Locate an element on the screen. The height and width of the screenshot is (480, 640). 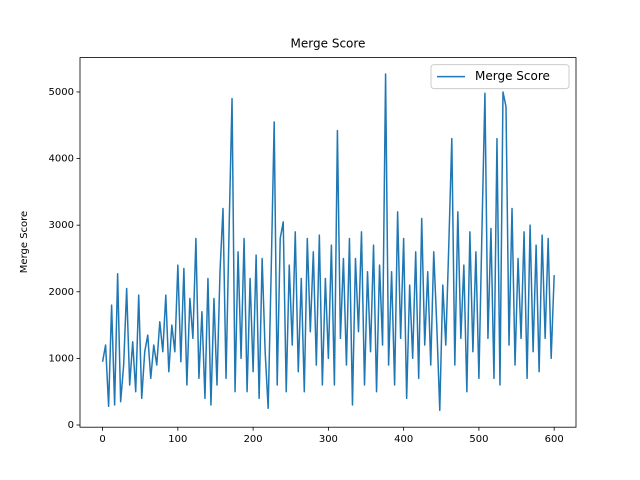
y-tick-label: 5000 is located at coordinates (61, 92).